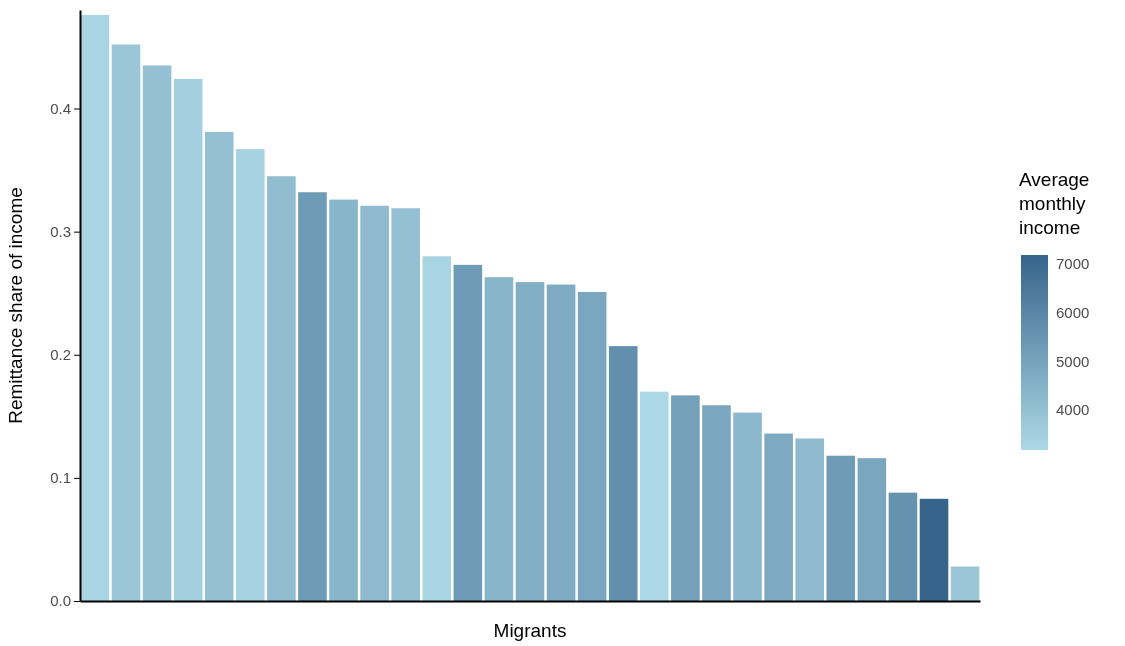 This screenshot has width=1125, height=646. Describe the element at coordinates (60, 601) in the screenshot. I see `y-tick-label: 0.0` at that location.